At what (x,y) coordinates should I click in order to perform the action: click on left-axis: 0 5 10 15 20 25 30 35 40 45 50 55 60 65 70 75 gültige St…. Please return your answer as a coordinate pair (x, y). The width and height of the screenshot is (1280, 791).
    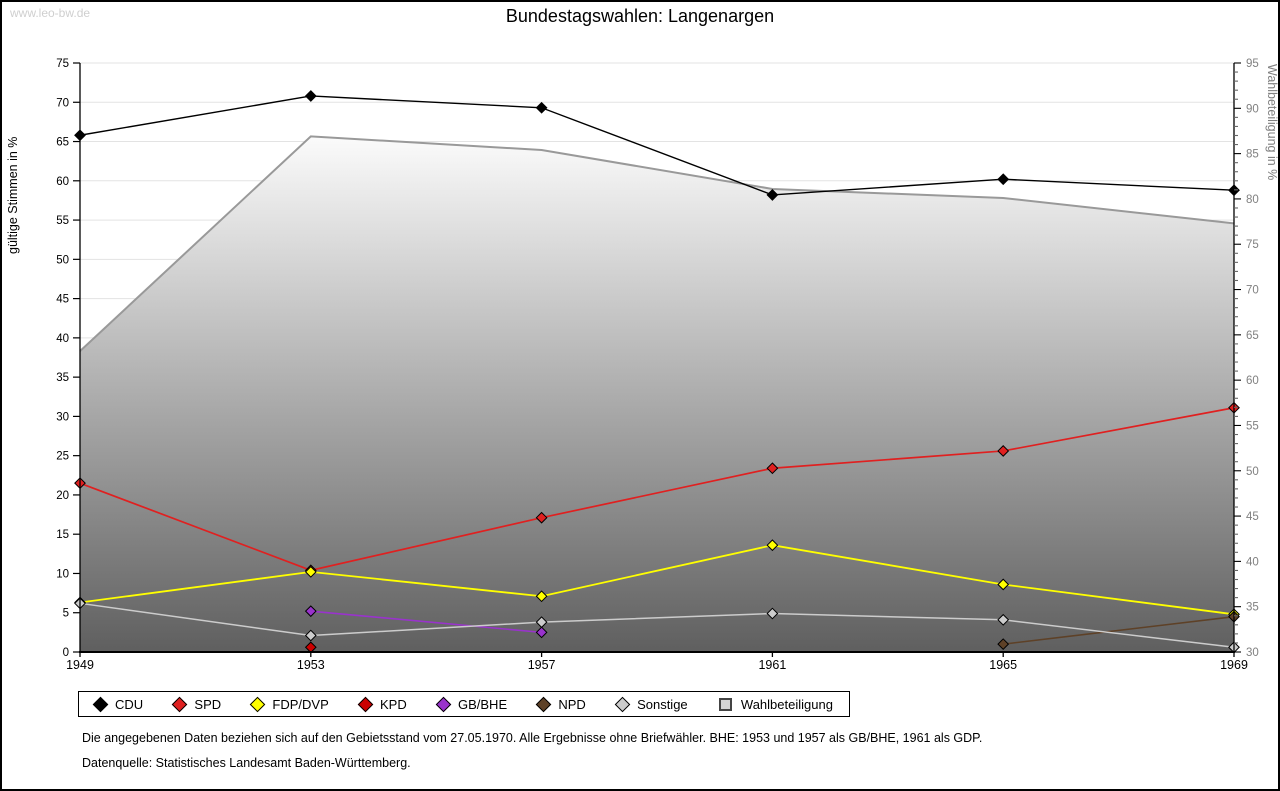
    Looking at the image, I should click on (43, 358).